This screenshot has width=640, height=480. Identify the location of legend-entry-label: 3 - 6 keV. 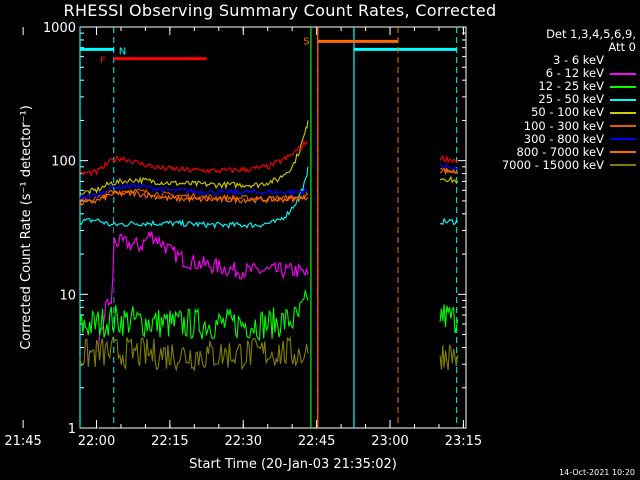
(578, 60).